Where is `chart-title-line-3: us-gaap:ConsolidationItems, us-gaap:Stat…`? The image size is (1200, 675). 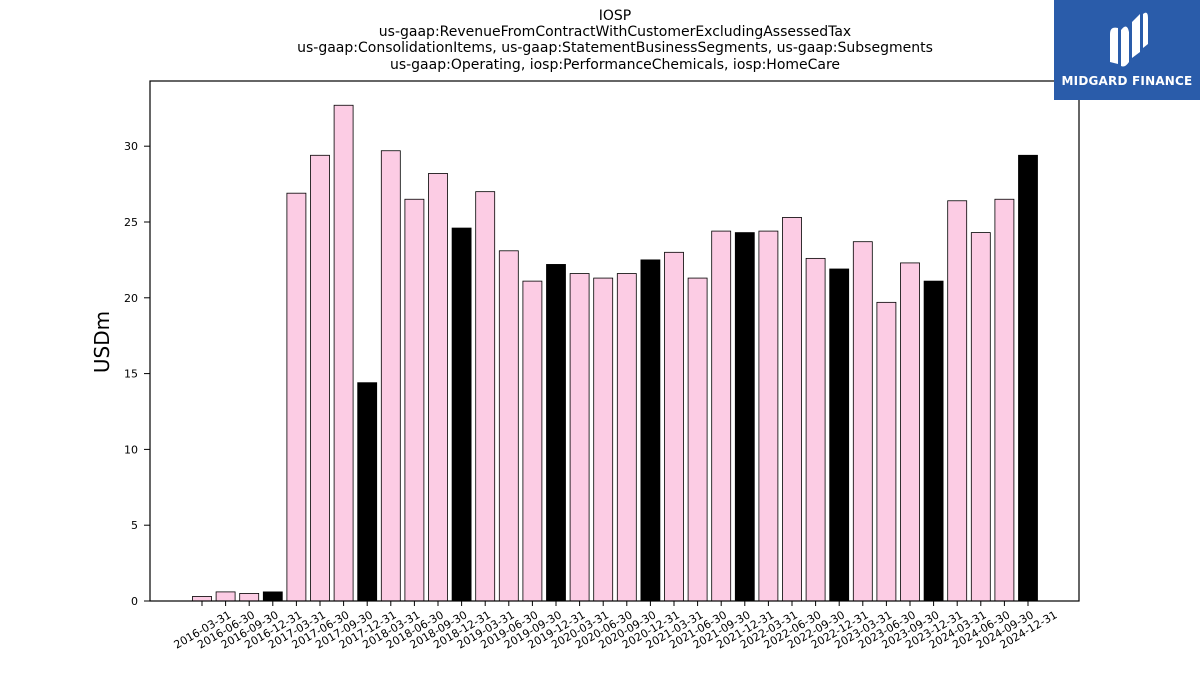 chart-title-line-3: us-gaap:ConsolidationItems, us-gaap:Stat… is located at coordinates (615, 48).